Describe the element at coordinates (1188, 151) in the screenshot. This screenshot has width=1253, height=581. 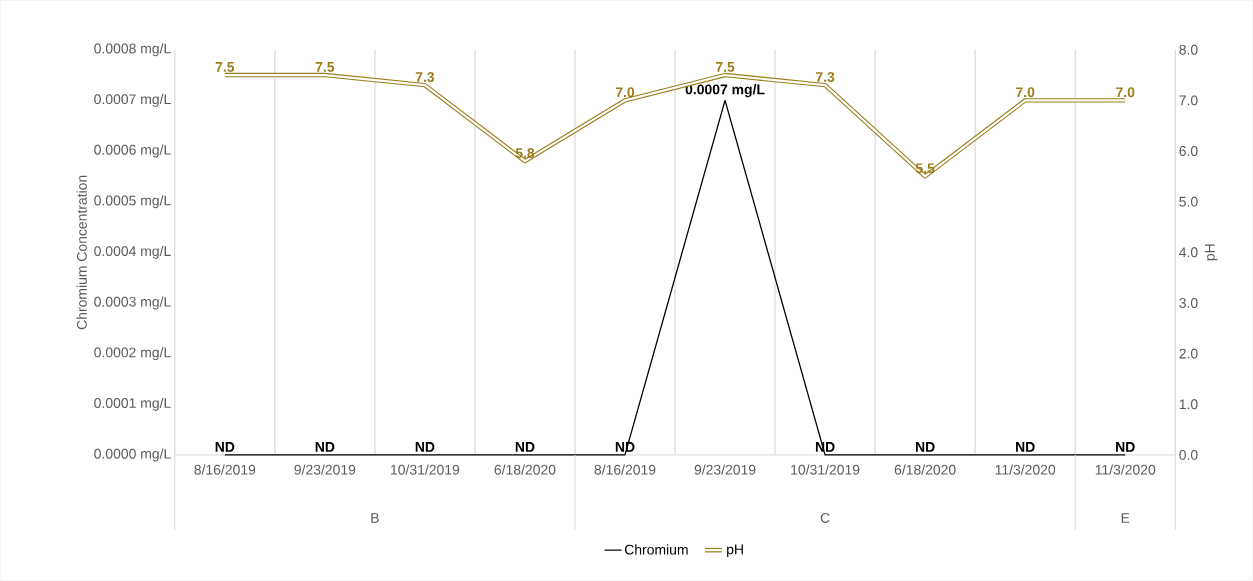
I see `y2-tick-label: 6.0` at that location.